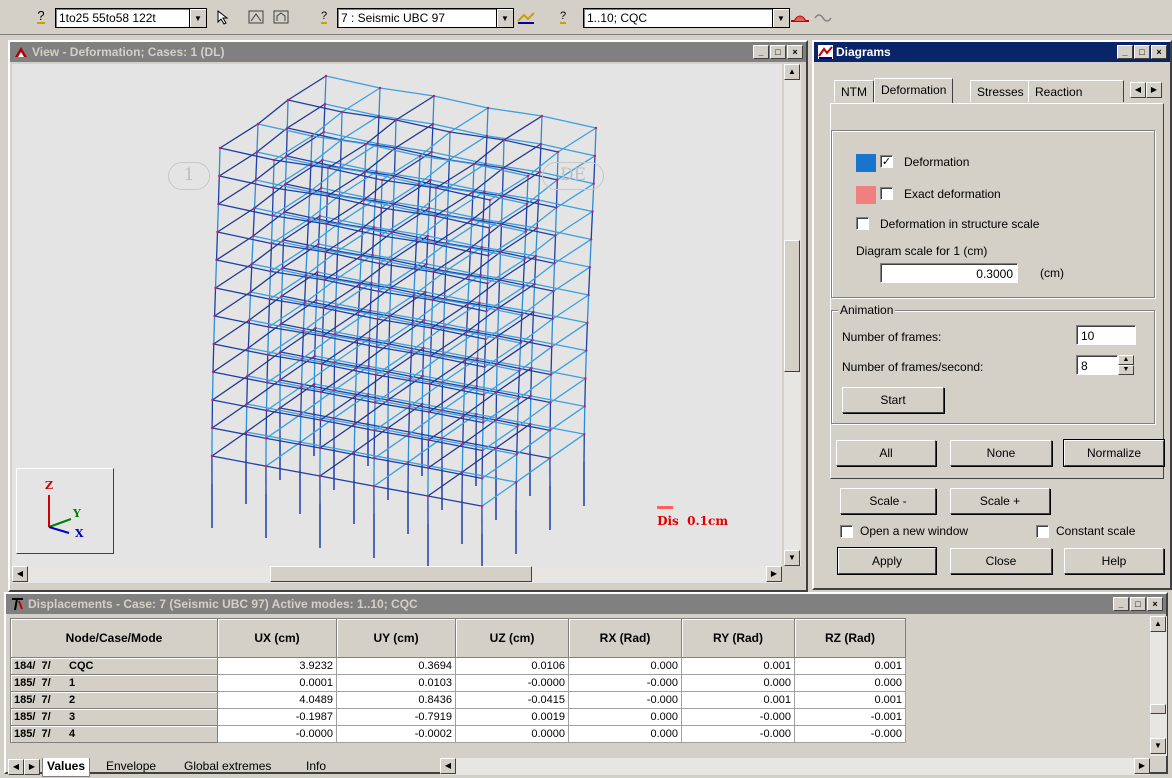 This screenshot has width=1172, height=778. I want to click on open-new-window-checkbox, so click(846, 531).